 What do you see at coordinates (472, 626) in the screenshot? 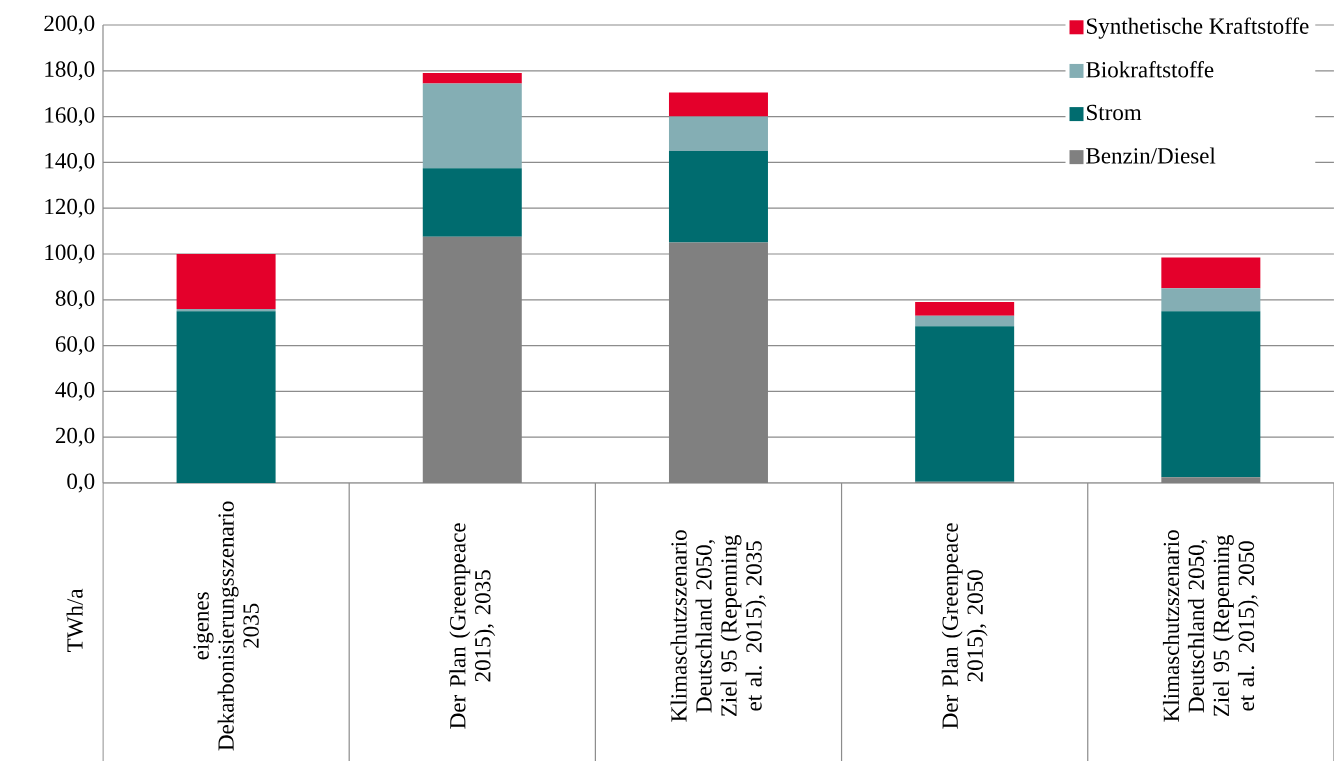
I see `x-tick-label: Der Plan (Greenpeace 2015), 2035` at bounding box center [472, 626].